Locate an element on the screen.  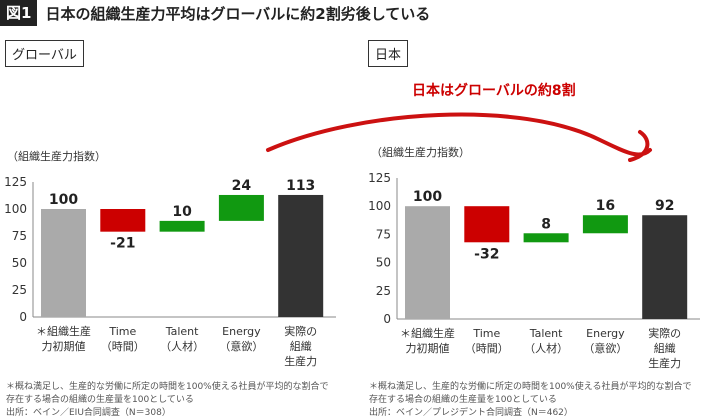
panel-label-japan: 日本 is located at coordinates (388, 53).